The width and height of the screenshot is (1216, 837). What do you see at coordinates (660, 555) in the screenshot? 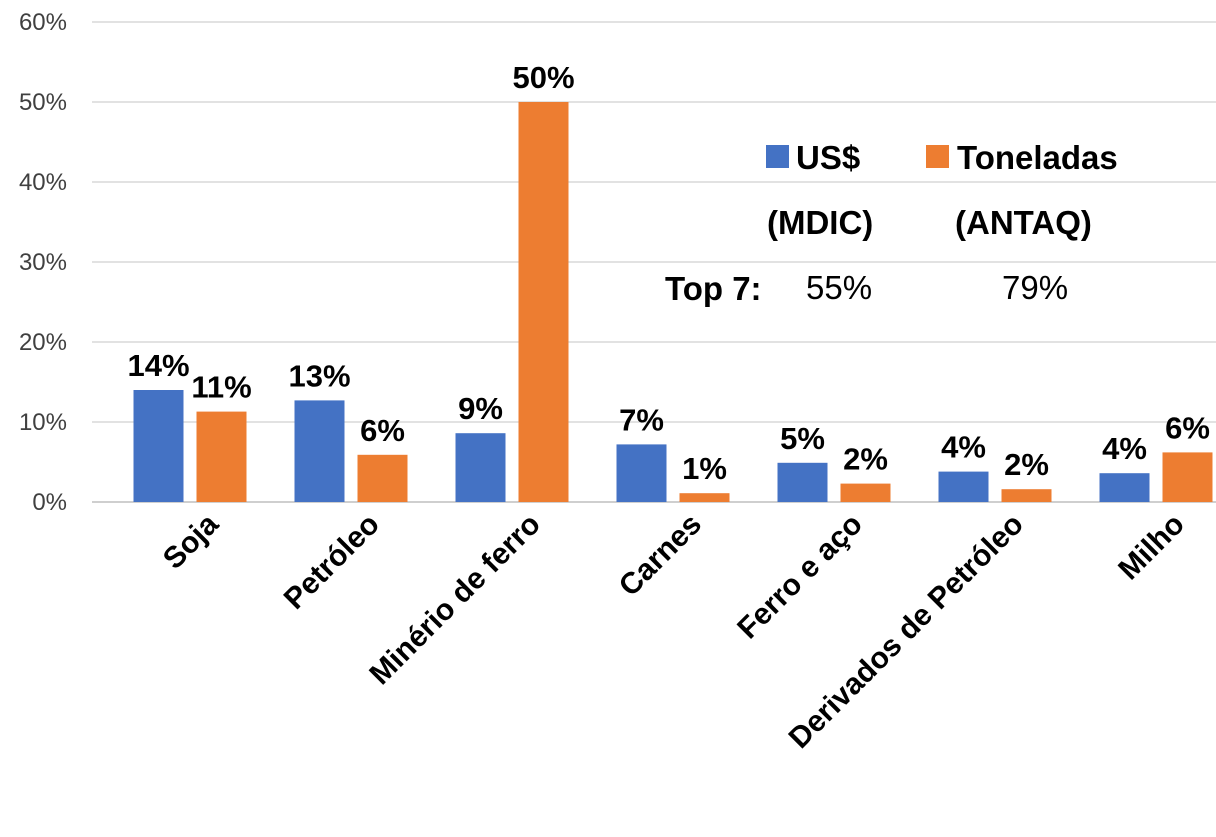
I see `x-category-label: Carnes` at bounding box center [660, 555].